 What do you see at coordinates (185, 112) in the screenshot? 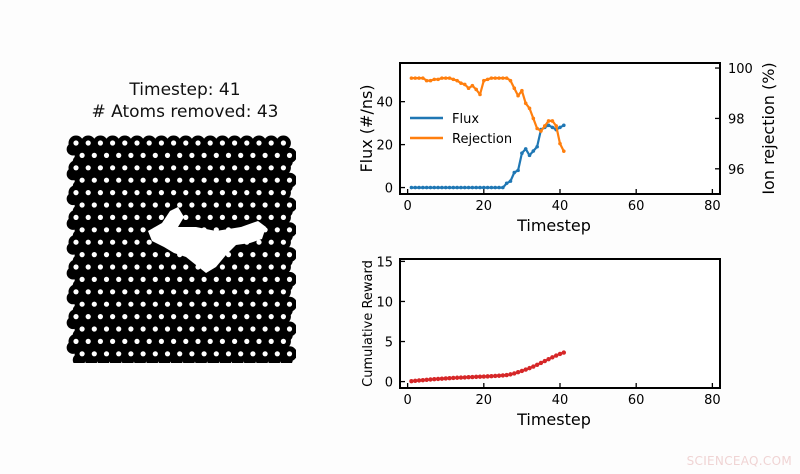
I see `atoms-removed-label: # Atoms removed: 43` at bounding box center [185, 112].